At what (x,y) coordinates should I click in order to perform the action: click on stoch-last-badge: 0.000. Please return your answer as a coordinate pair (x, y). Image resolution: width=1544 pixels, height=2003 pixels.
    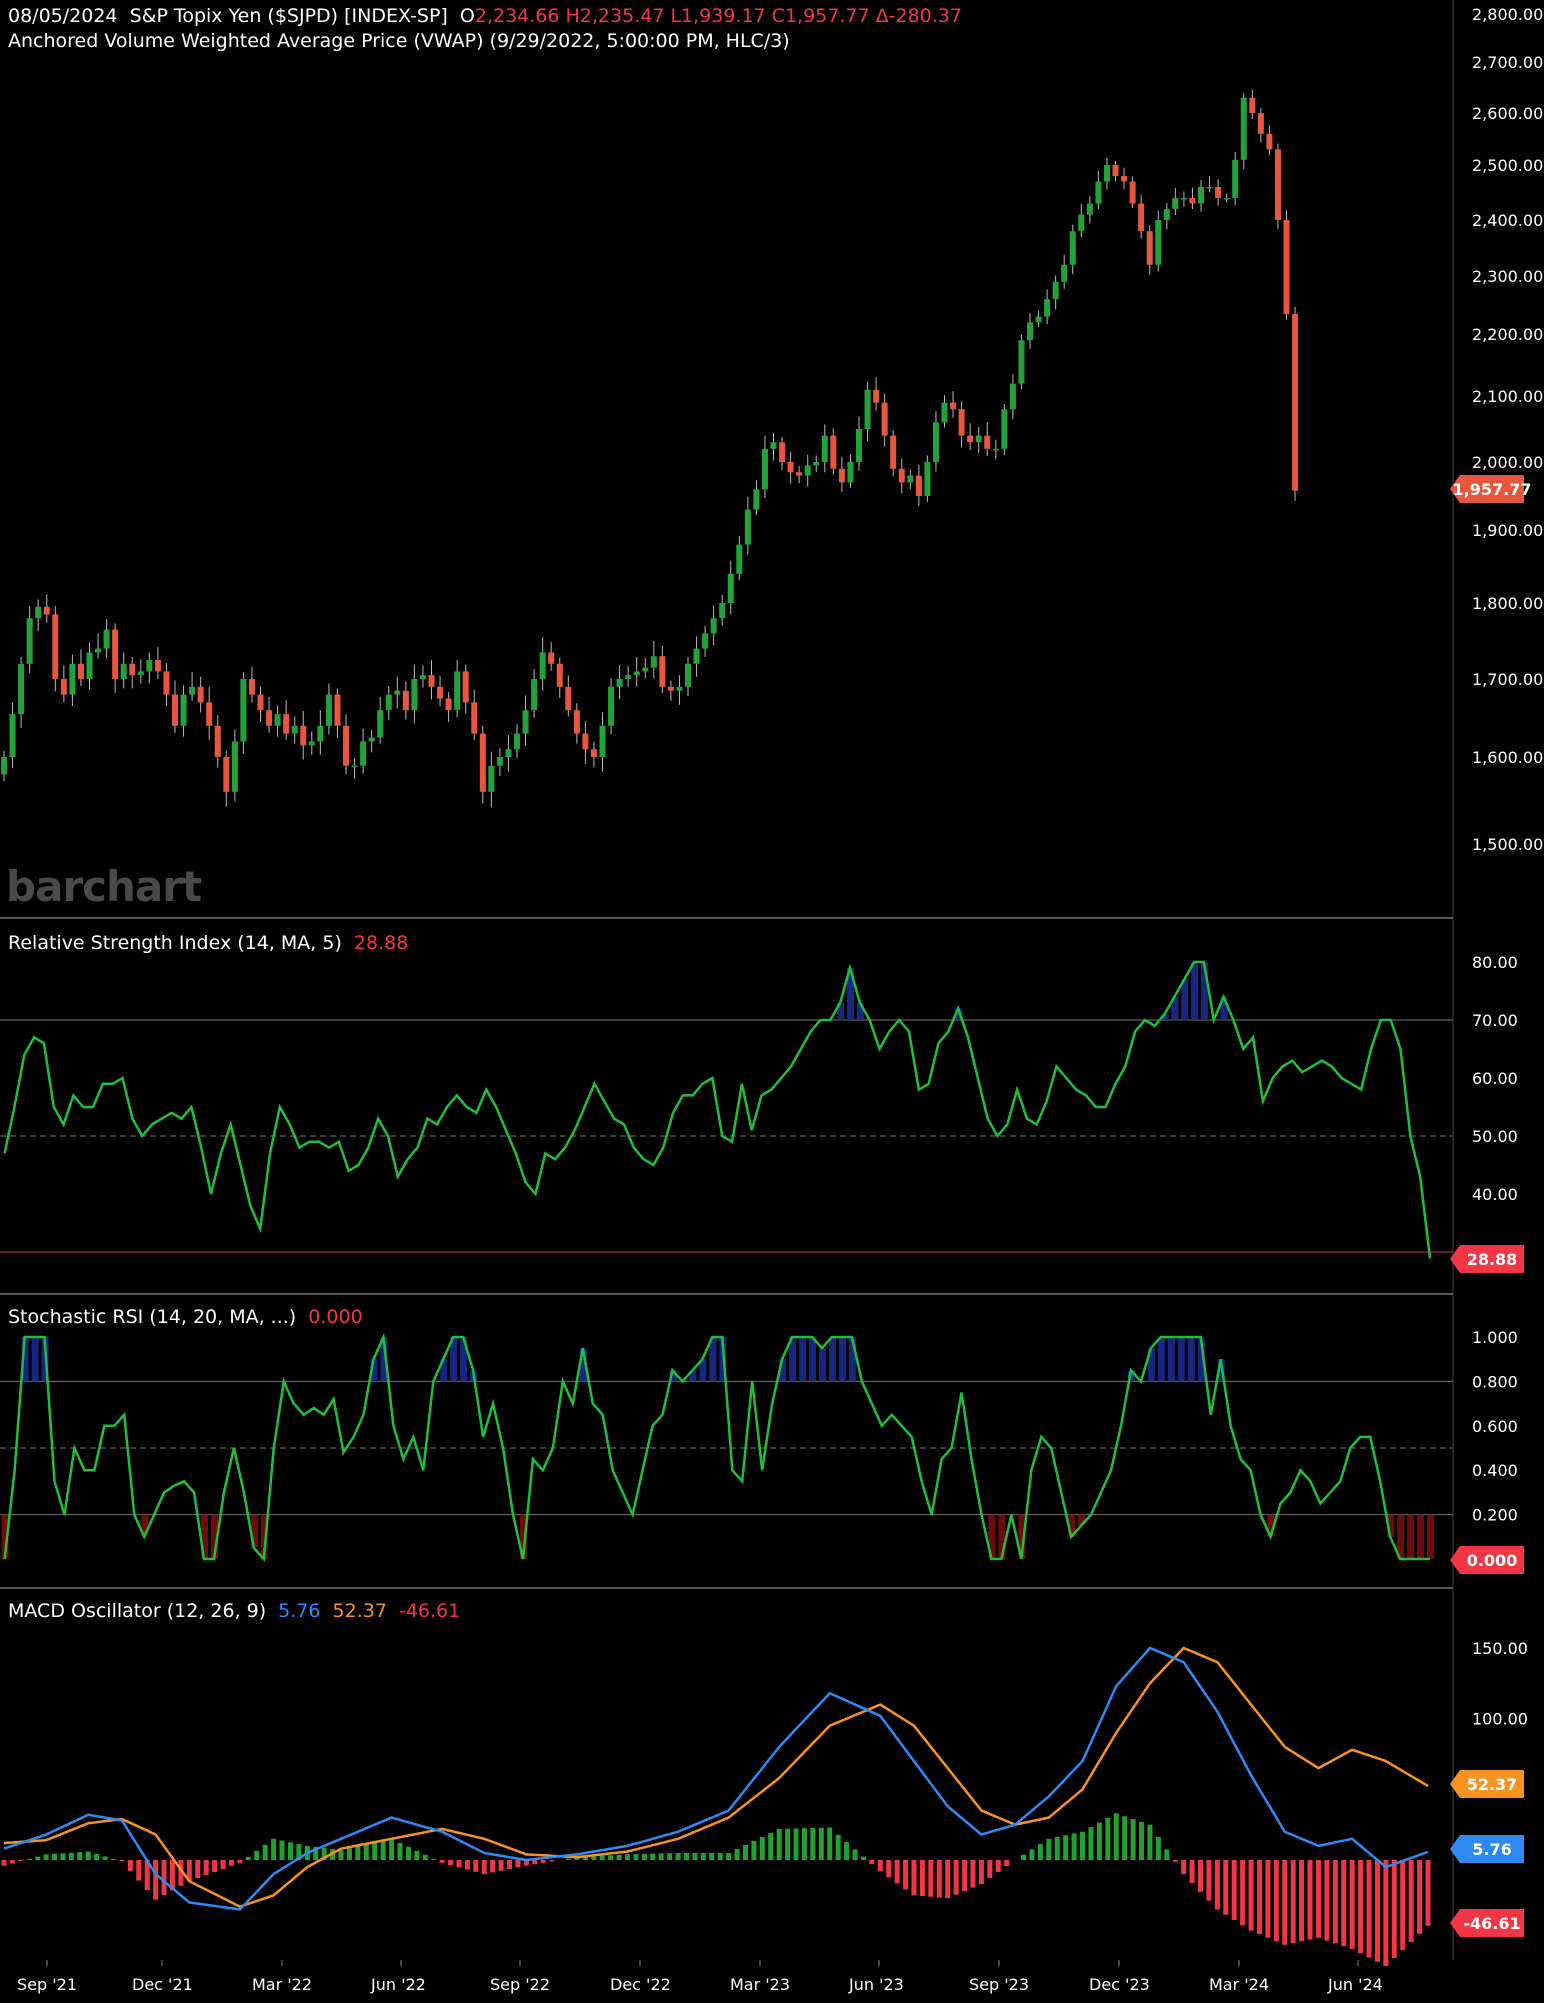
    Looking at the image, I should click on (1487, 1560).